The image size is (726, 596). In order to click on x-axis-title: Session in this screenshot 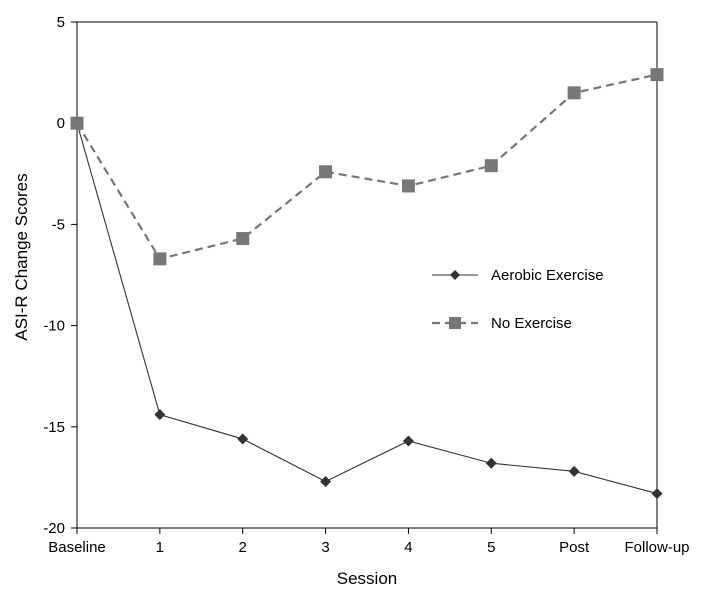, I will do `click(367, 578)`.